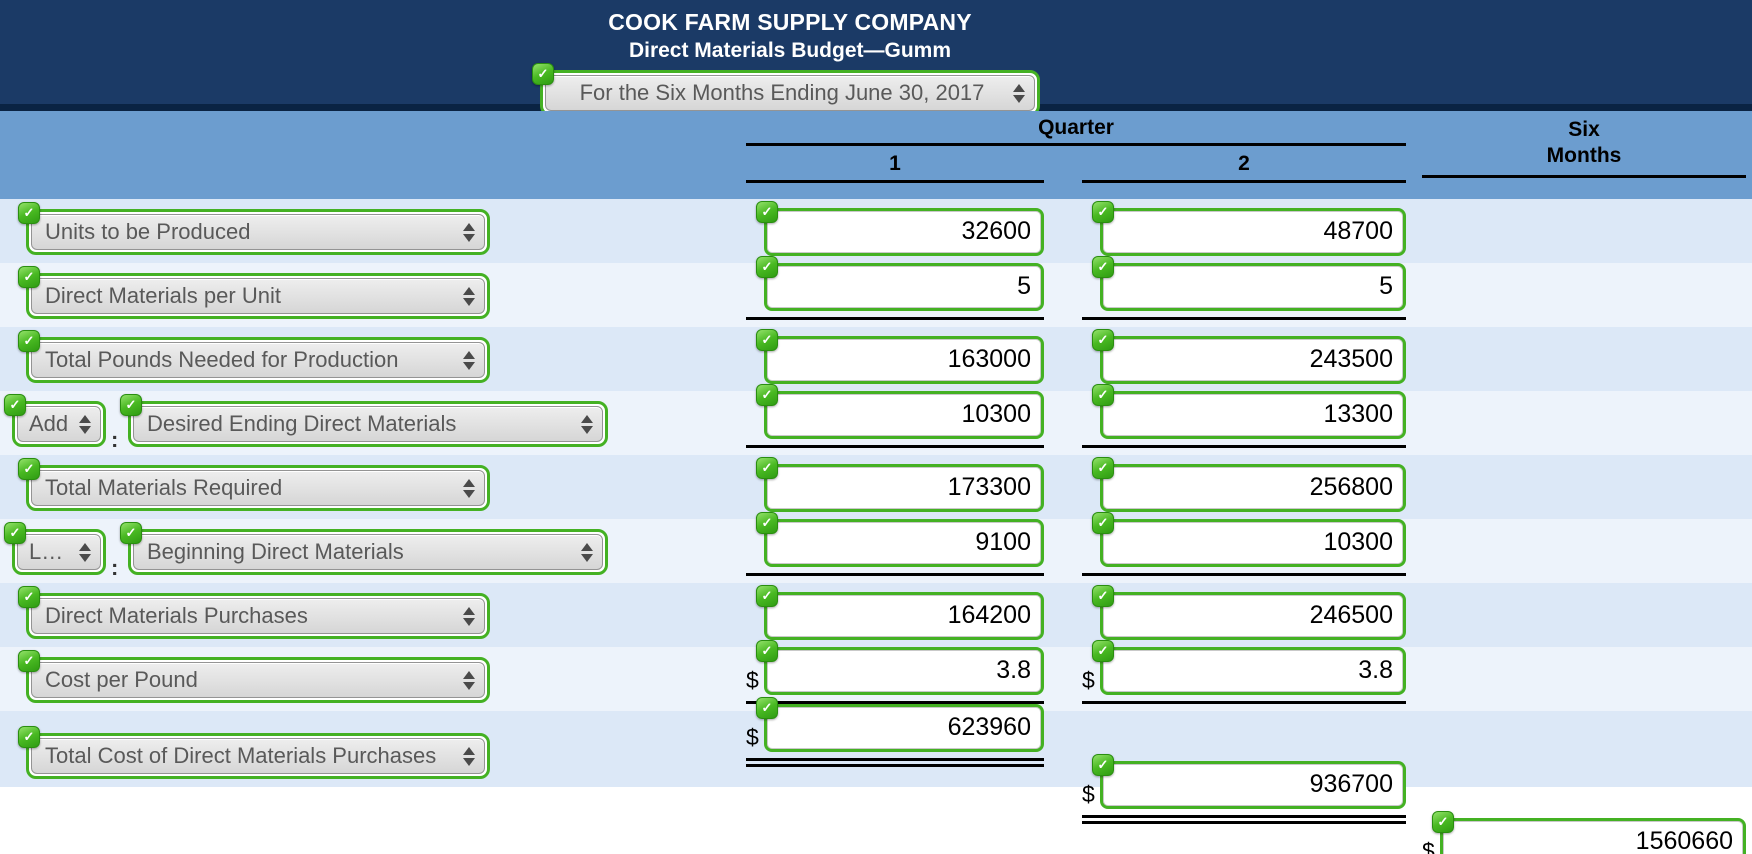  Describe the element at coordinates (254, 228) in the screenshot. I see `row-label-select: ✓ Units to be Produced` at that location.